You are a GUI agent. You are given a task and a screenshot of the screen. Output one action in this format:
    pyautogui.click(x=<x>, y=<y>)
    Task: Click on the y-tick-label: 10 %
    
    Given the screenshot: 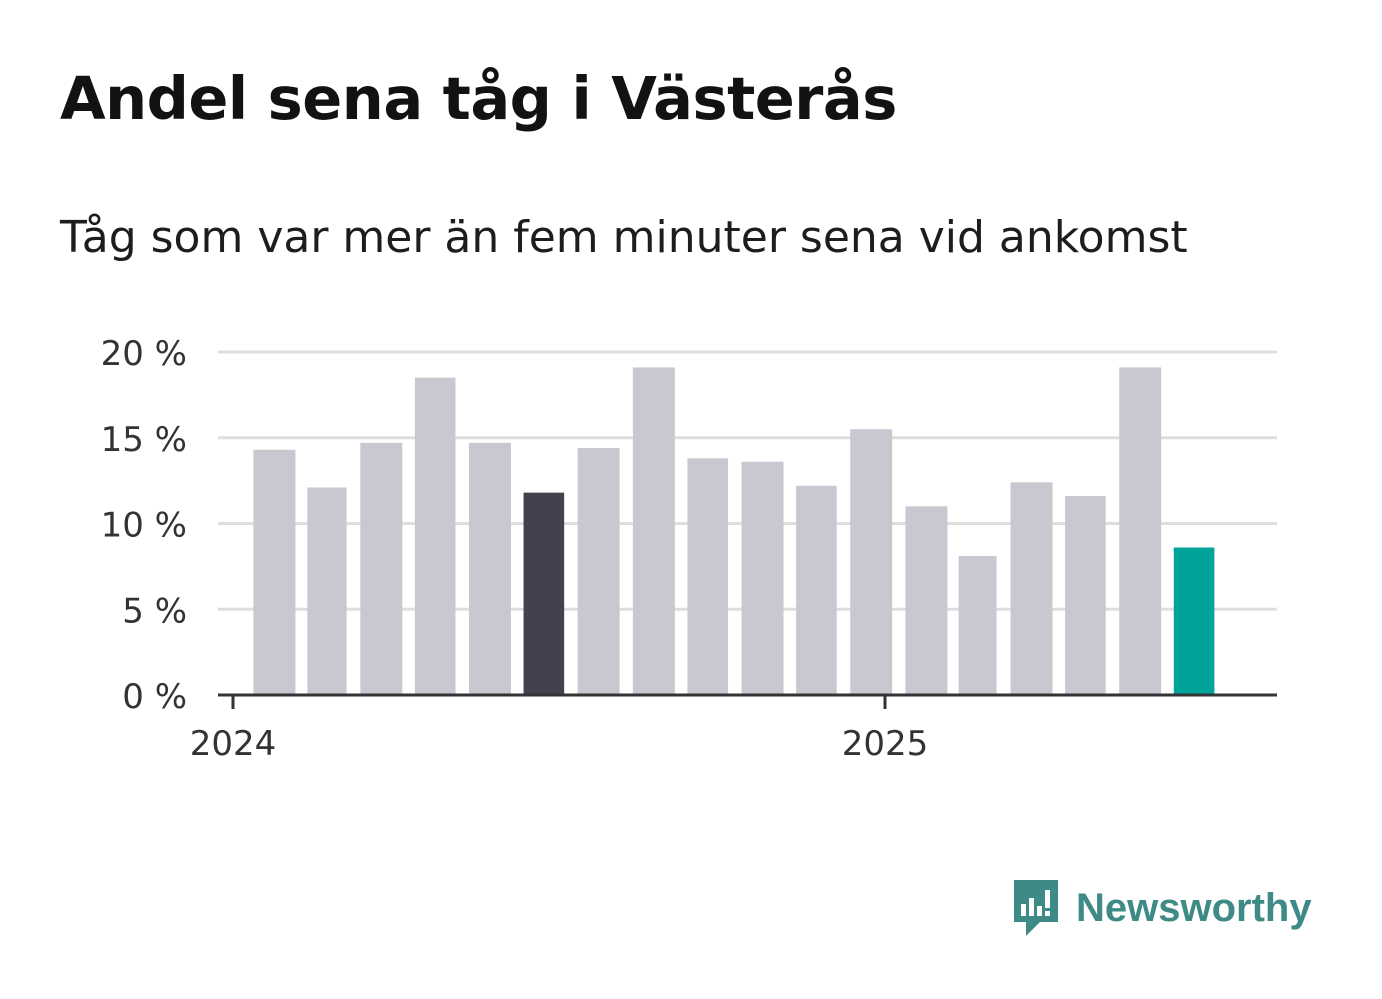 What is the action you would take?
    pyautogui.click(x=144, y=526)
    